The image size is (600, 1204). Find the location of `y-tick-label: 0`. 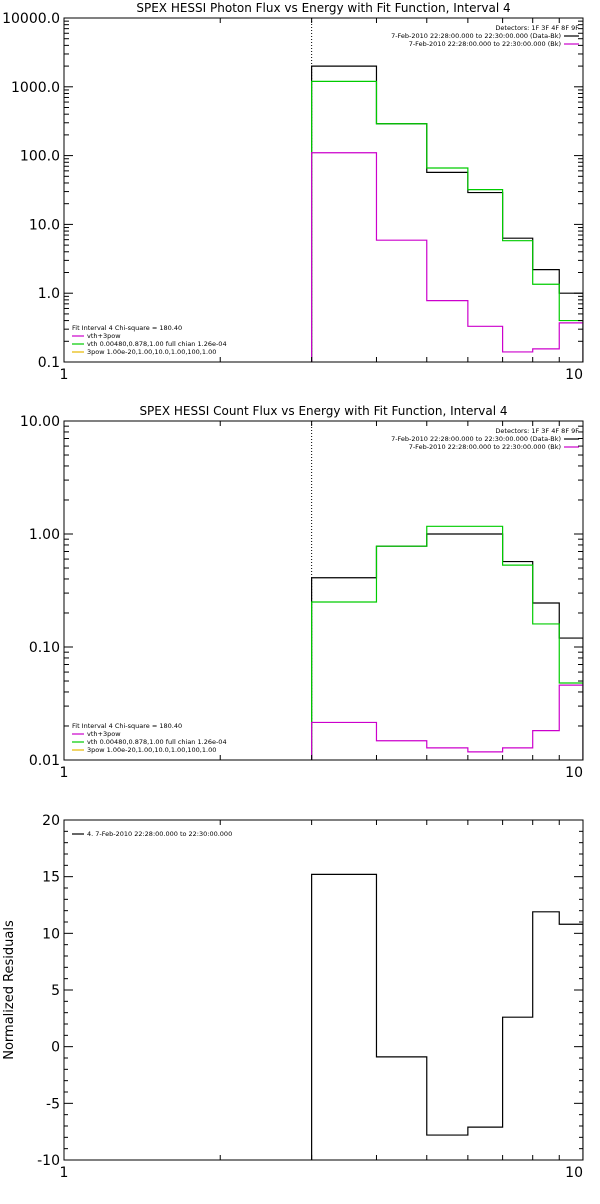

y-tick-label: 0 is located at coordinates (55, 1048).